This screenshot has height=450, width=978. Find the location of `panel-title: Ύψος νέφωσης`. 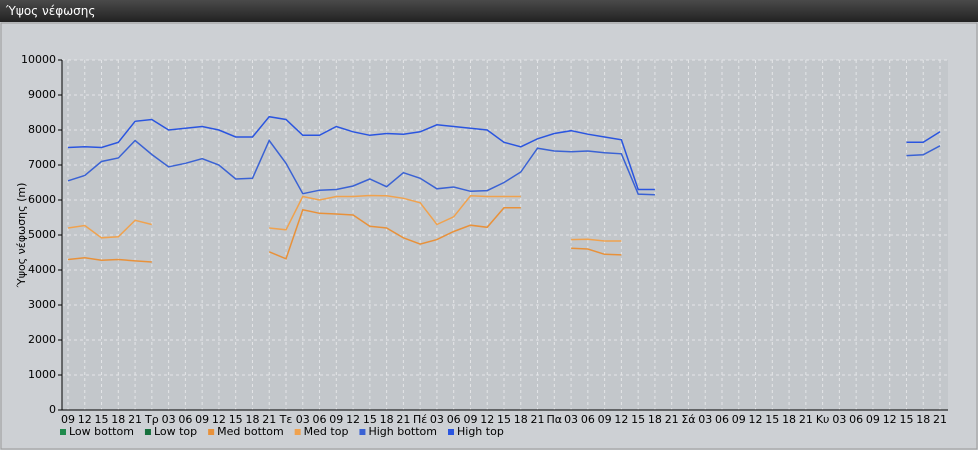

panel-title: Ύψος νέφωσης is located at coordinates (489, 11).